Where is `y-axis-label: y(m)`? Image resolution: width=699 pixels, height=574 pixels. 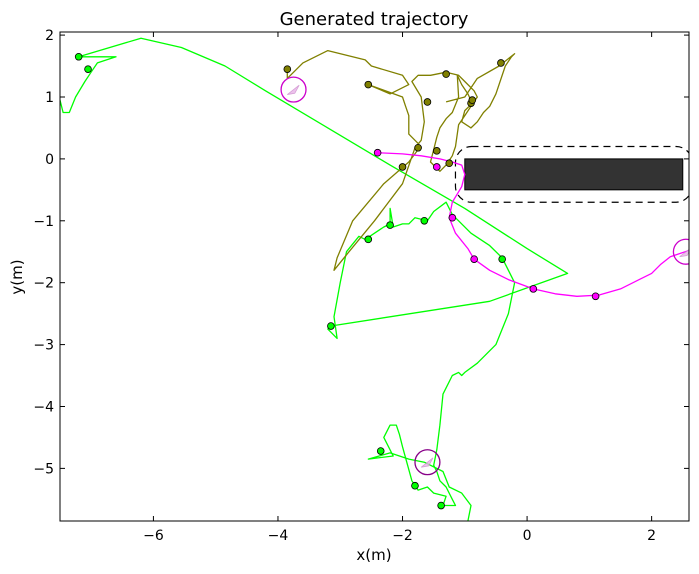
y-axis-label: y(m) is located at coordinates (17, 276).